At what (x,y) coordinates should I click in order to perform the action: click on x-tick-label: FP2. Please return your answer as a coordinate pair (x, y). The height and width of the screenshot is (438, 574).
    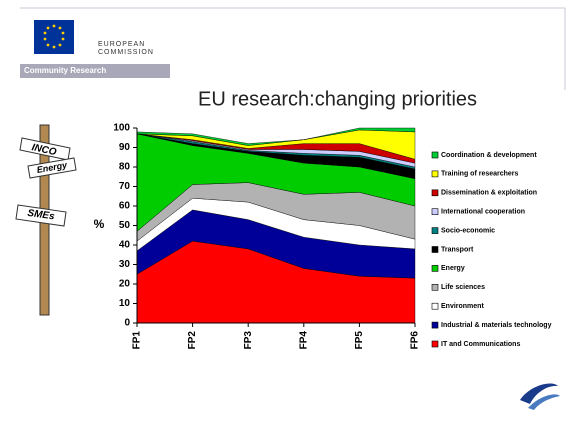
    Looking at the image, I should click on (192, 340).